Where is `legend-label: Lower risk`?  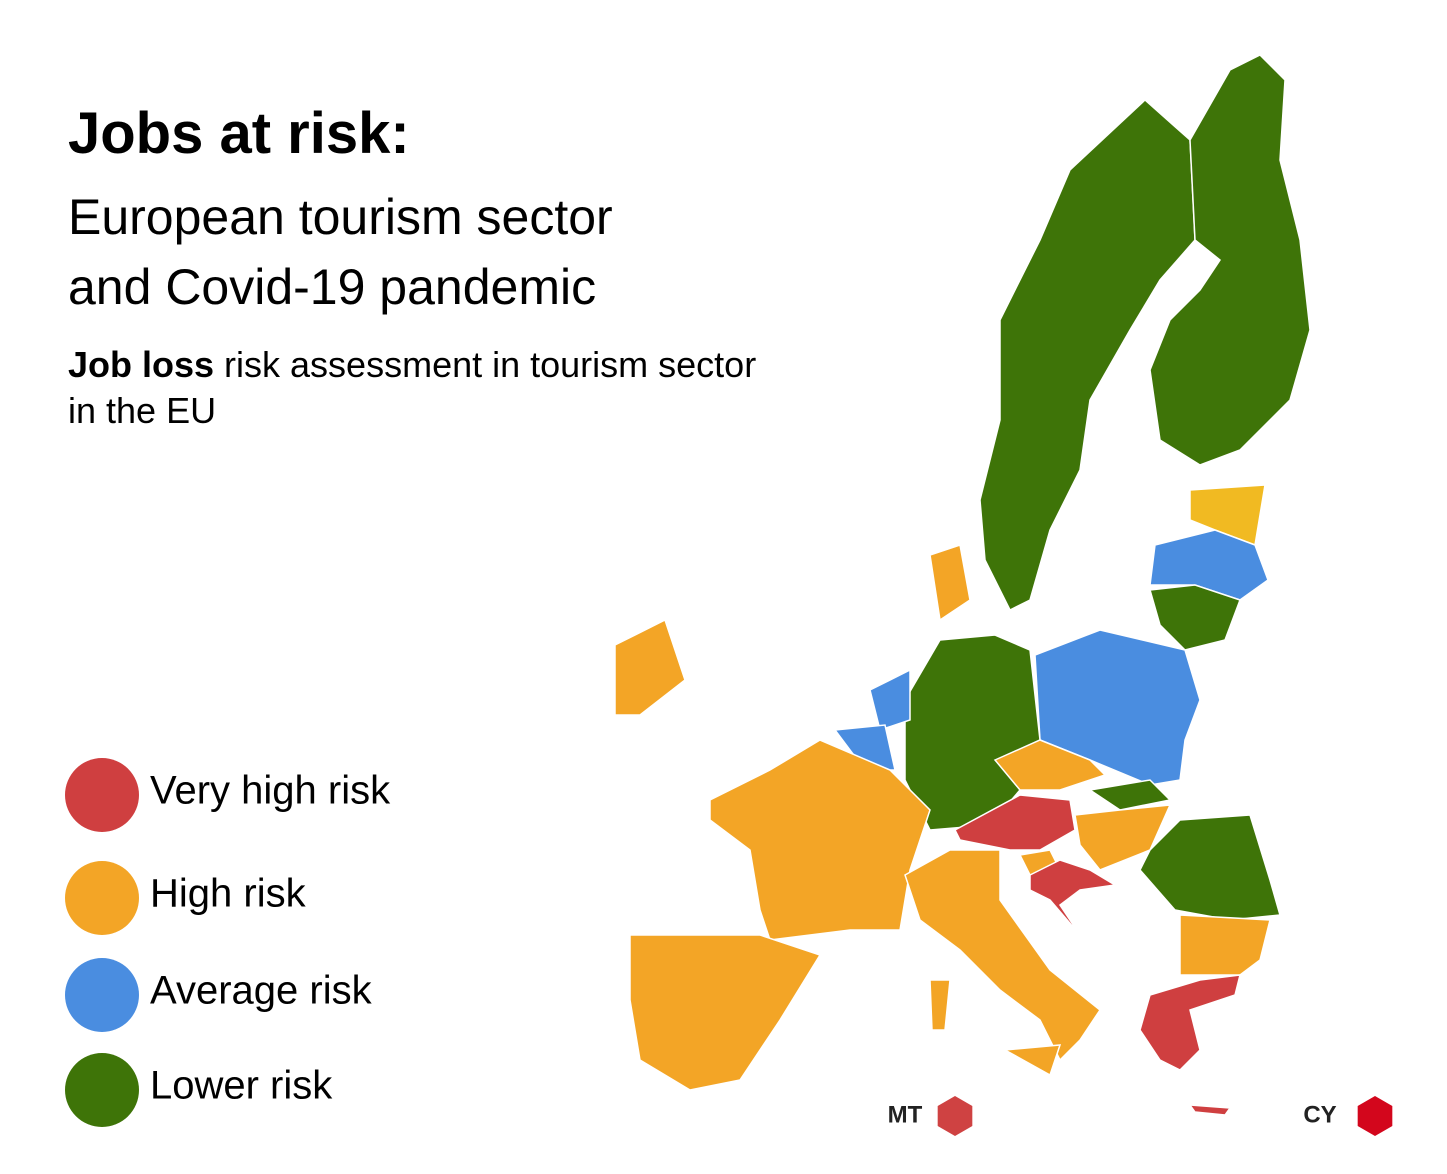
legend-label: Lower risk is located at coordinates (241, 1086).